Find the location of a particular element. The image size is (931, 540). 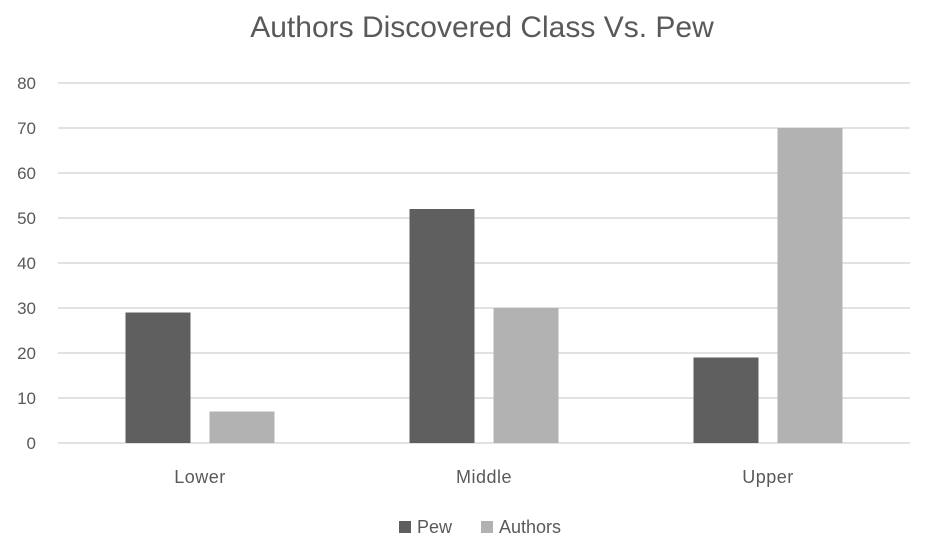

x-category-label: Upper is located at coordinates (768, 477).